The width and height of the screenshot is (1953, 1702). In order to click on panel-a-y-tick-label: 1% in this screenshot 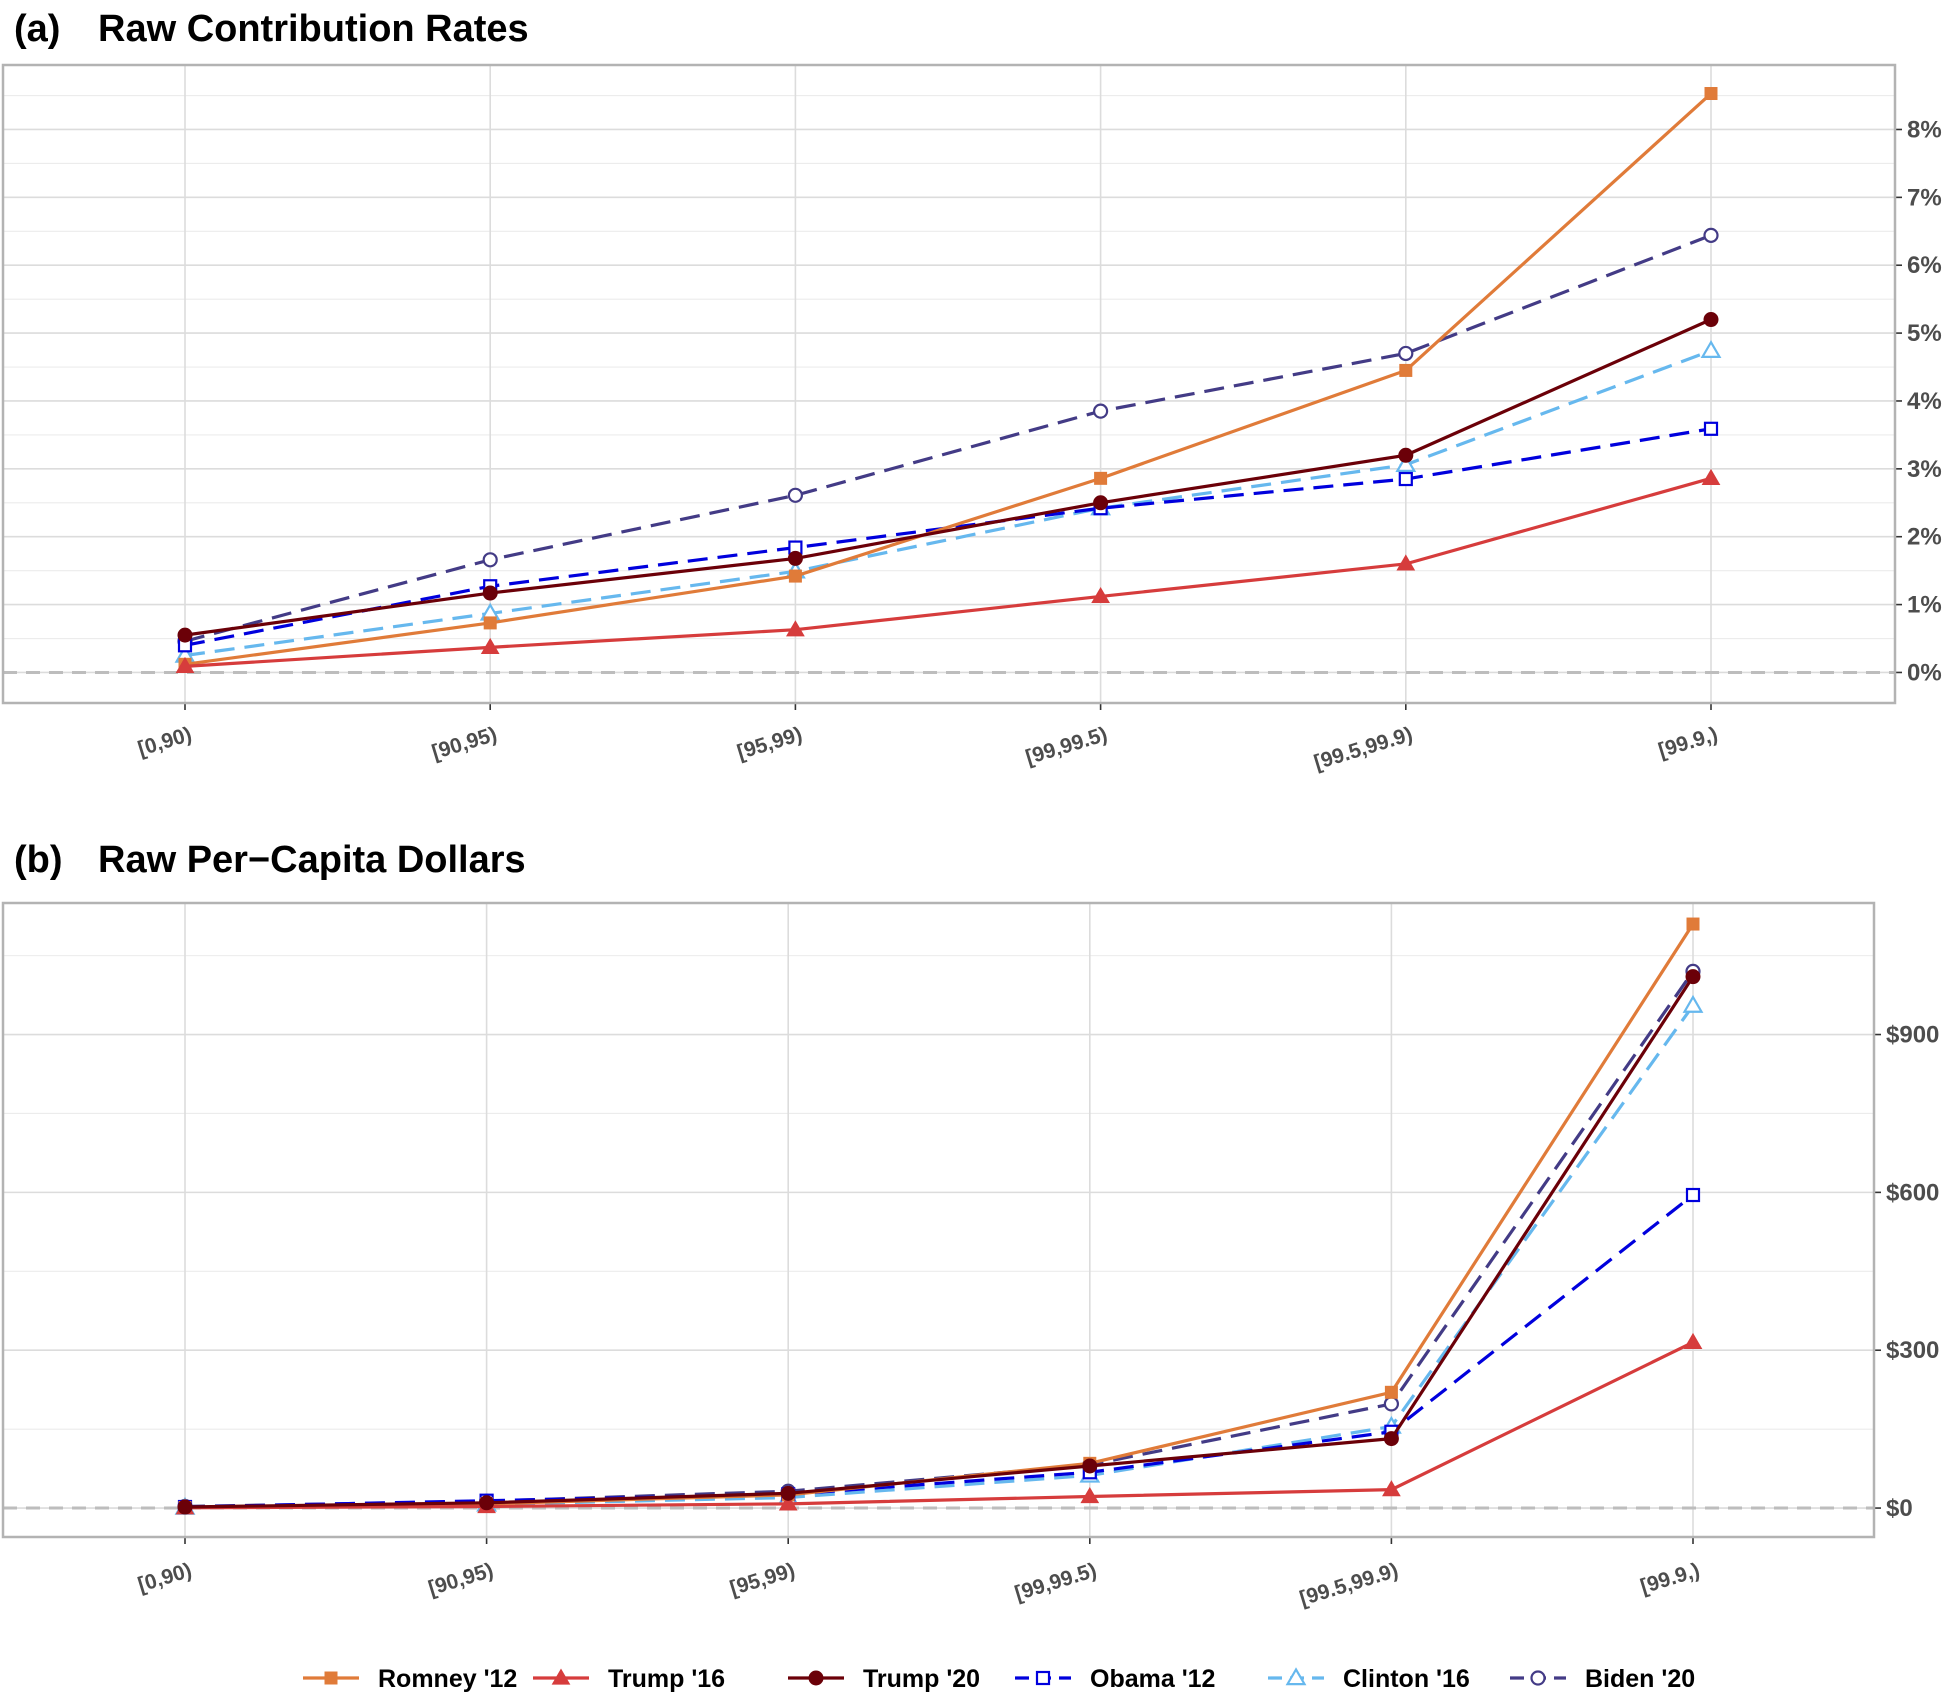, I will do `click(1924, 605)`.